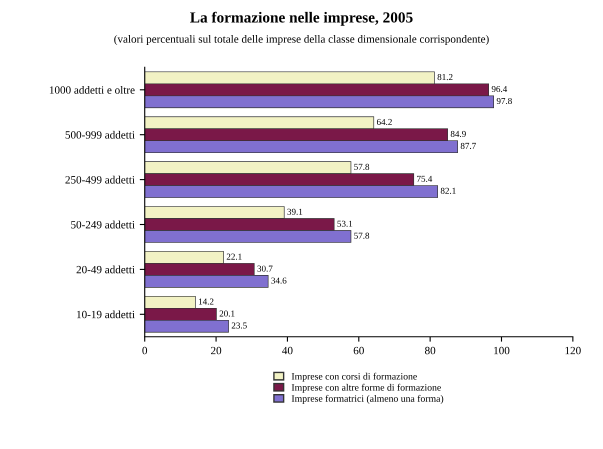 This screenshot has height=449, width=603. Describe the element at coordinates (239, 325) in the screenshot. I see `data-label: 23.5` at that location.